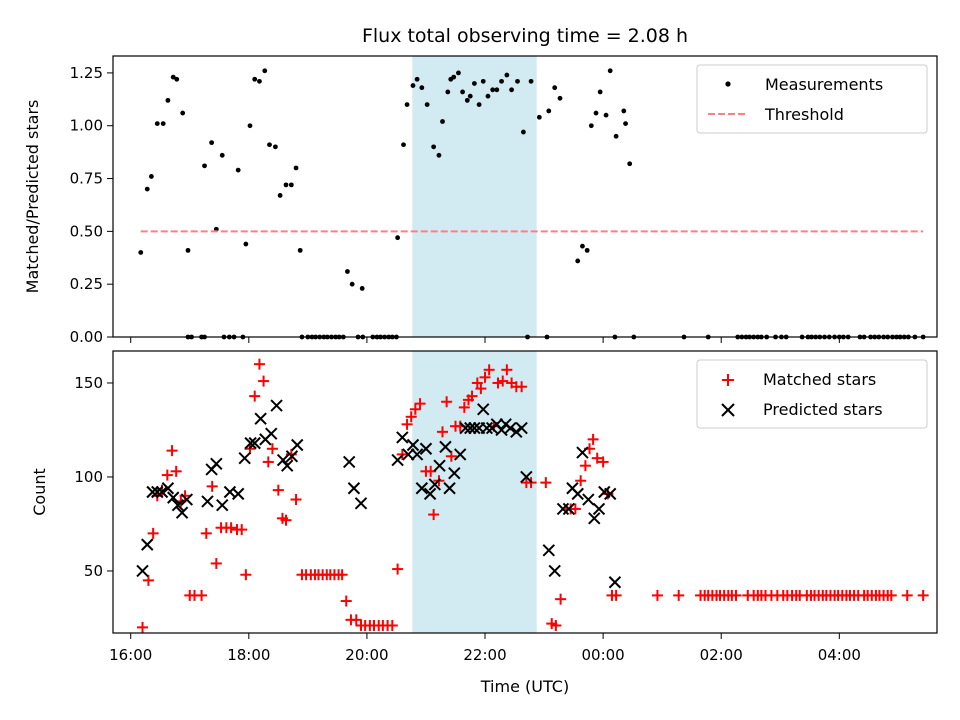 The image size is (960, 720). What do you see at coordinates (525, 36) in the screenshot?
I see `top-title: Flux total observing time = 2.08 h` at bounding box center [525, 36].